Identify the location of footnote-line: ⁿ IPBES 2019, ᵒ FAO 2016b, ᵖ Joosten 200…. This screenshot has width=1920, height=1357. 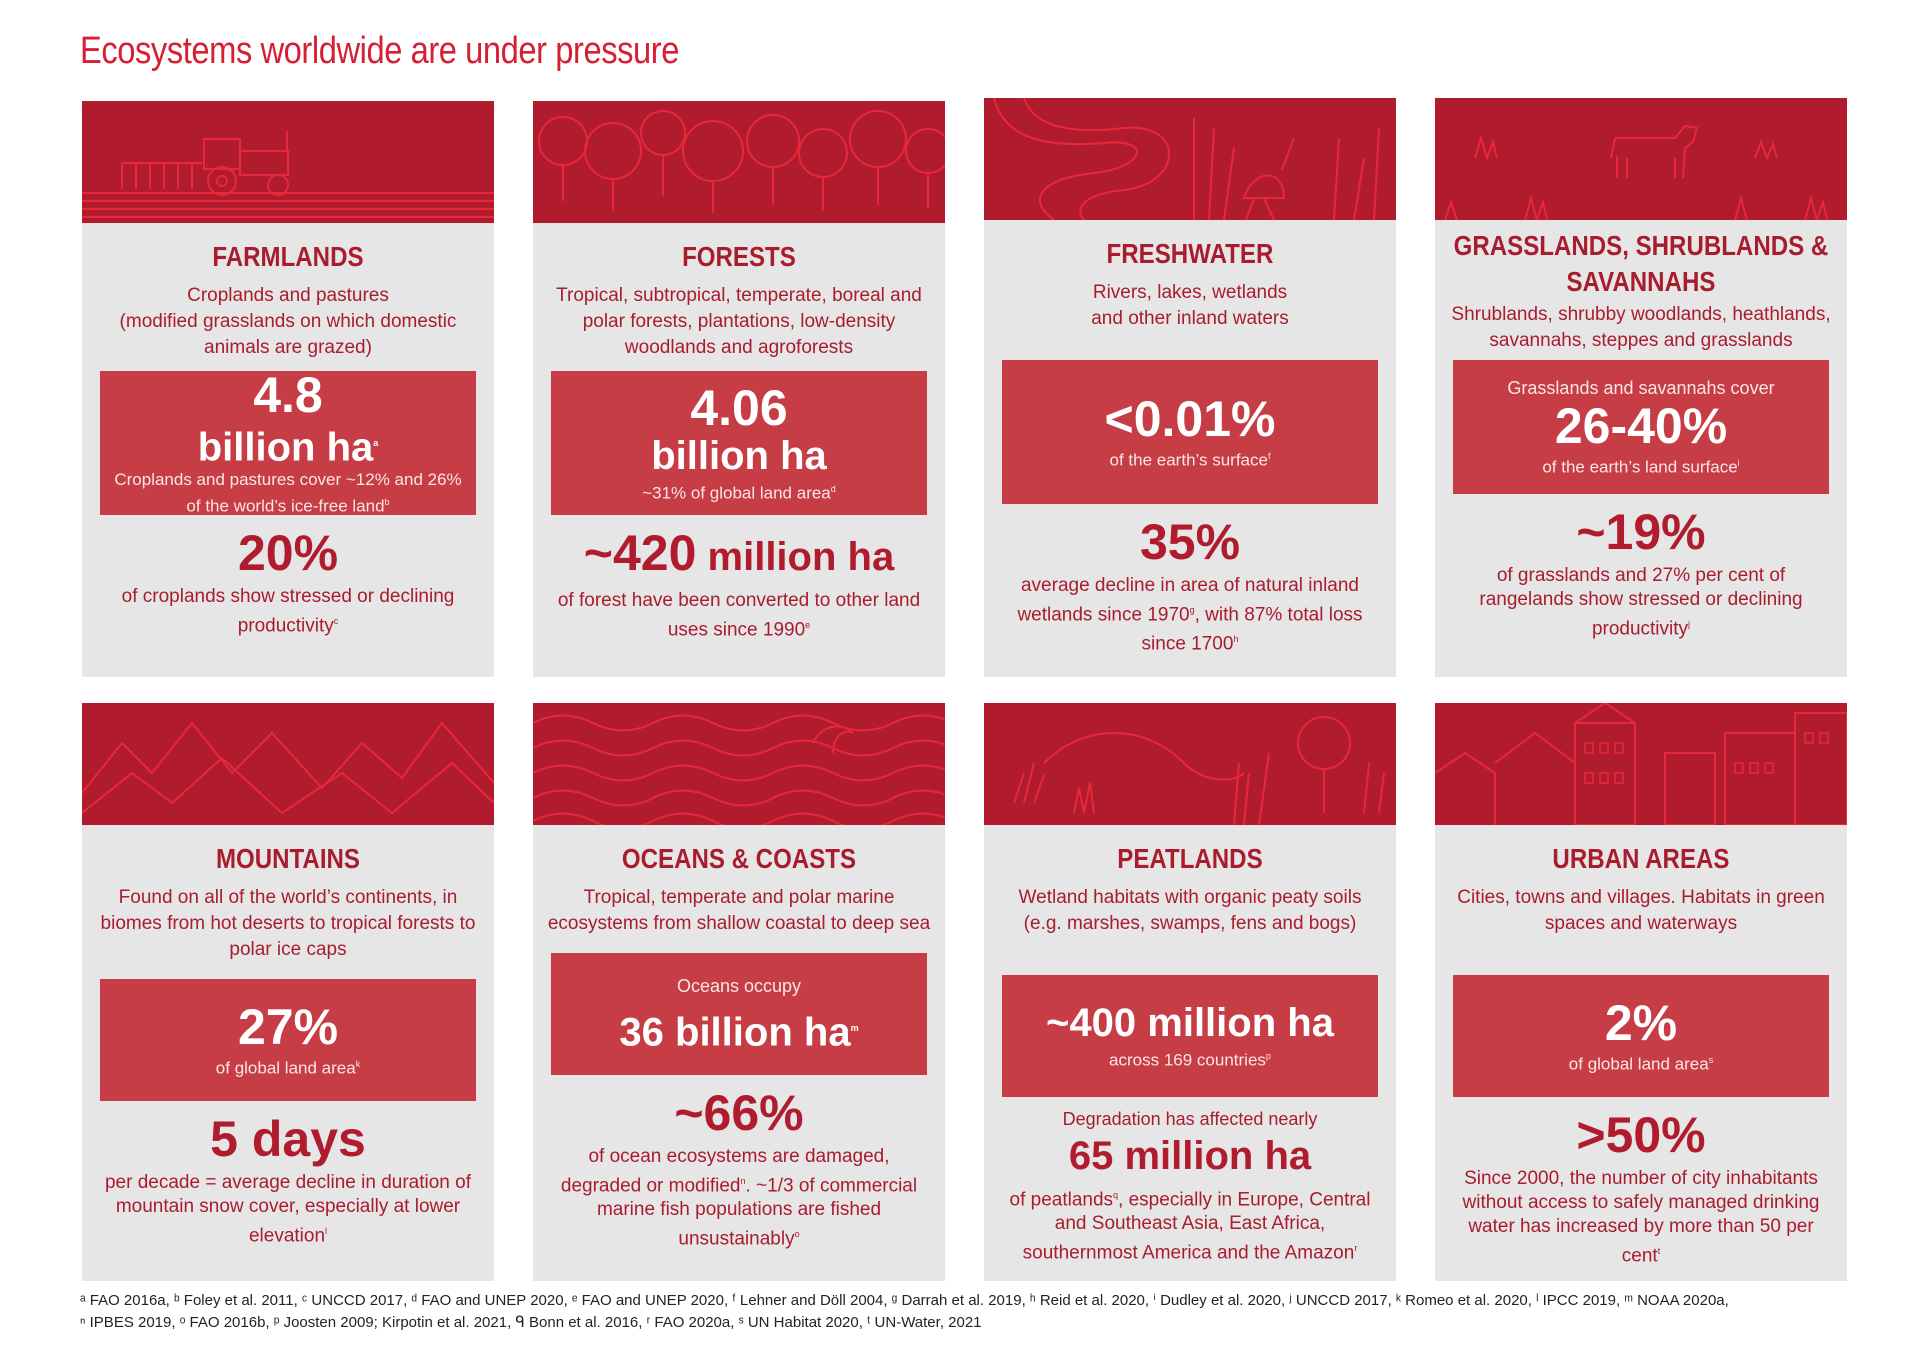
(531, 1322).